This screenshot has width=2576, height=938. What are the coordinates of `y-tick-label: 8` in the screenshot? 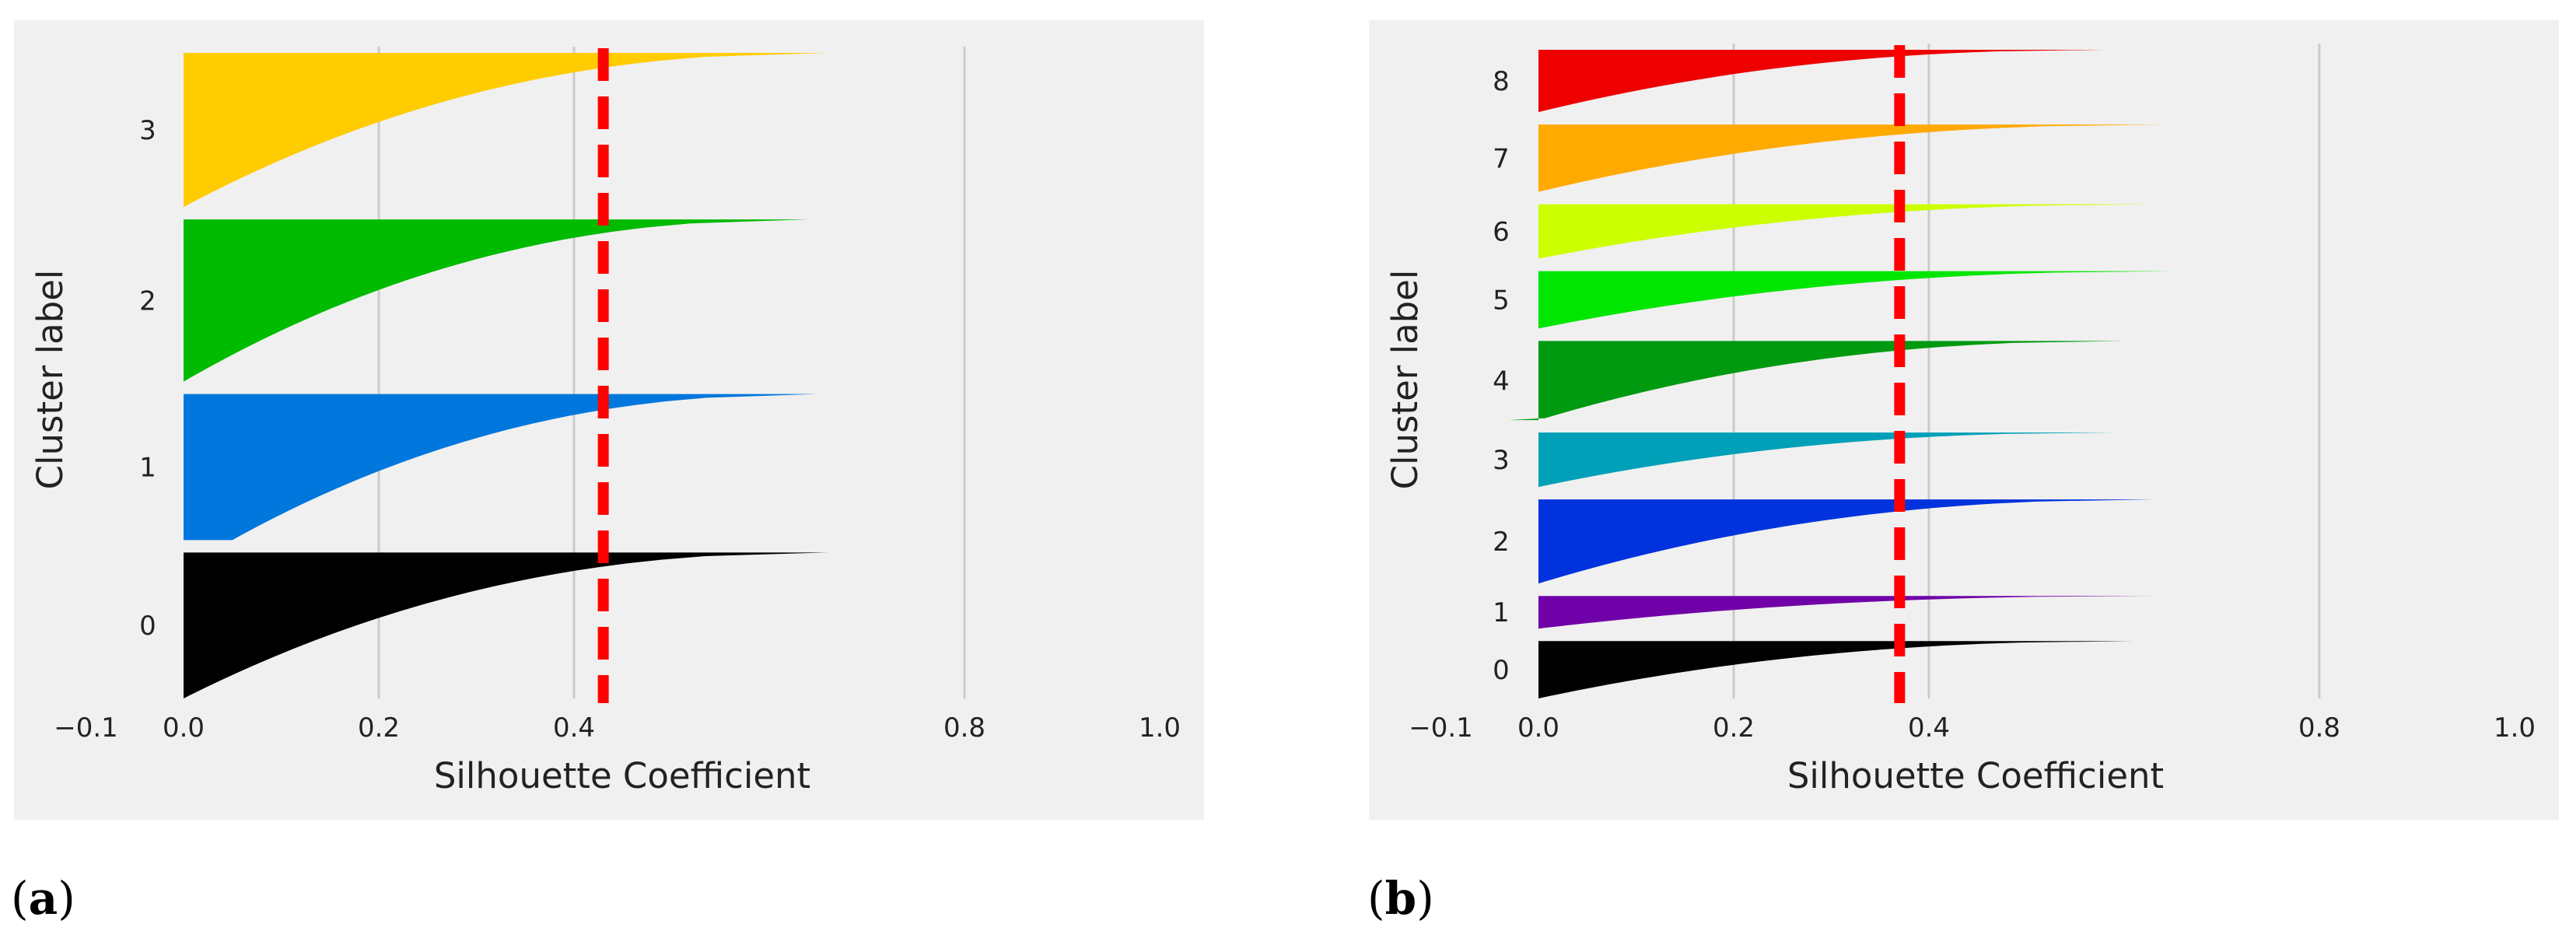 It's located at (1502, 81).